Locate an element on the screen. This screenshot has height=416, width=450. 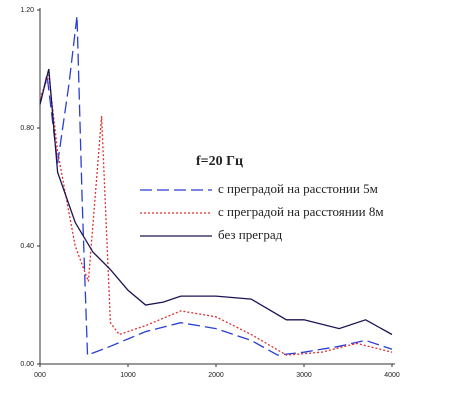
legend-title: f=20 Гц is located at coordinates (219, 161).